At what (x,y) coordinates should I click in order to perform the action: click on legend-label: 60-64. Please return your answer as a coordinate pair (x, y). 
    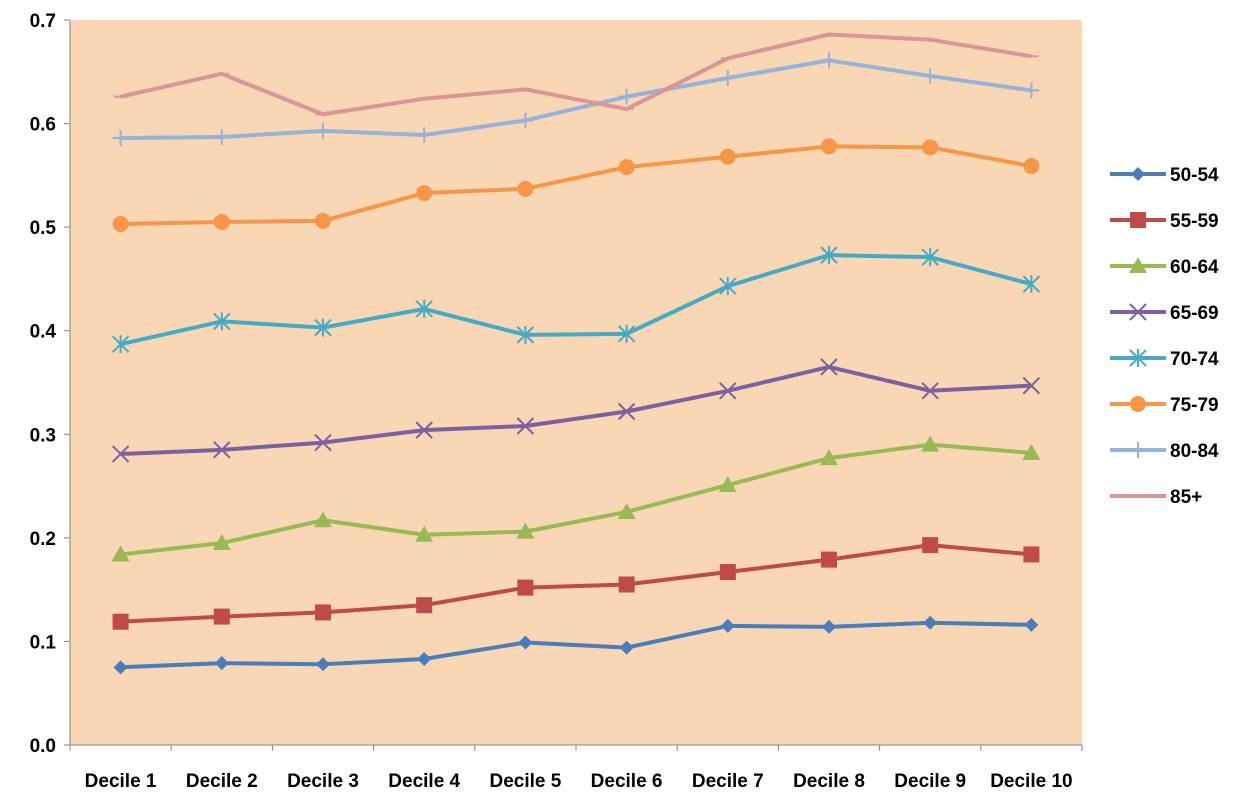
    Looking at the image, I should click on (1194, 267).